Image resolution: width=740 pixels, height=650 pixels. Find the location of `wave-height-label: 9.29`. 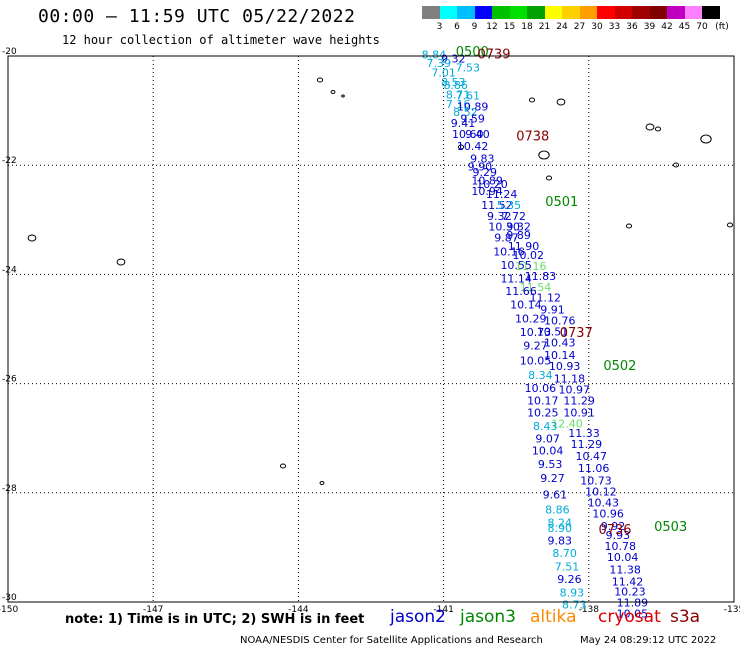

wave-height-label: 9.29 is located at coordinates (484, 172).